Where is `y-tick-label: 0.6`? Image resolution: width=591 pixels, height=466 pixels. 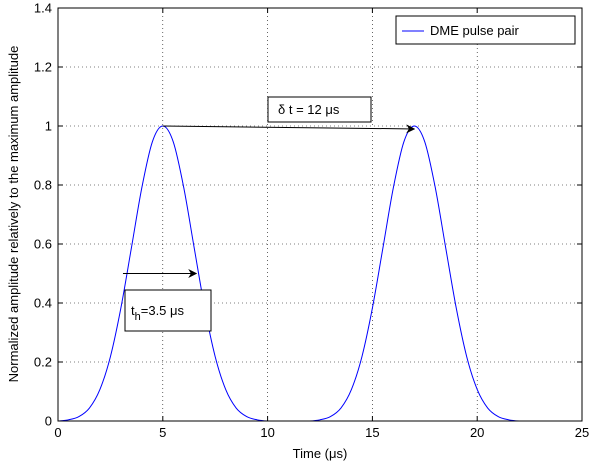
y-tick-label: 0.6 is located at coordinates (43, 244).